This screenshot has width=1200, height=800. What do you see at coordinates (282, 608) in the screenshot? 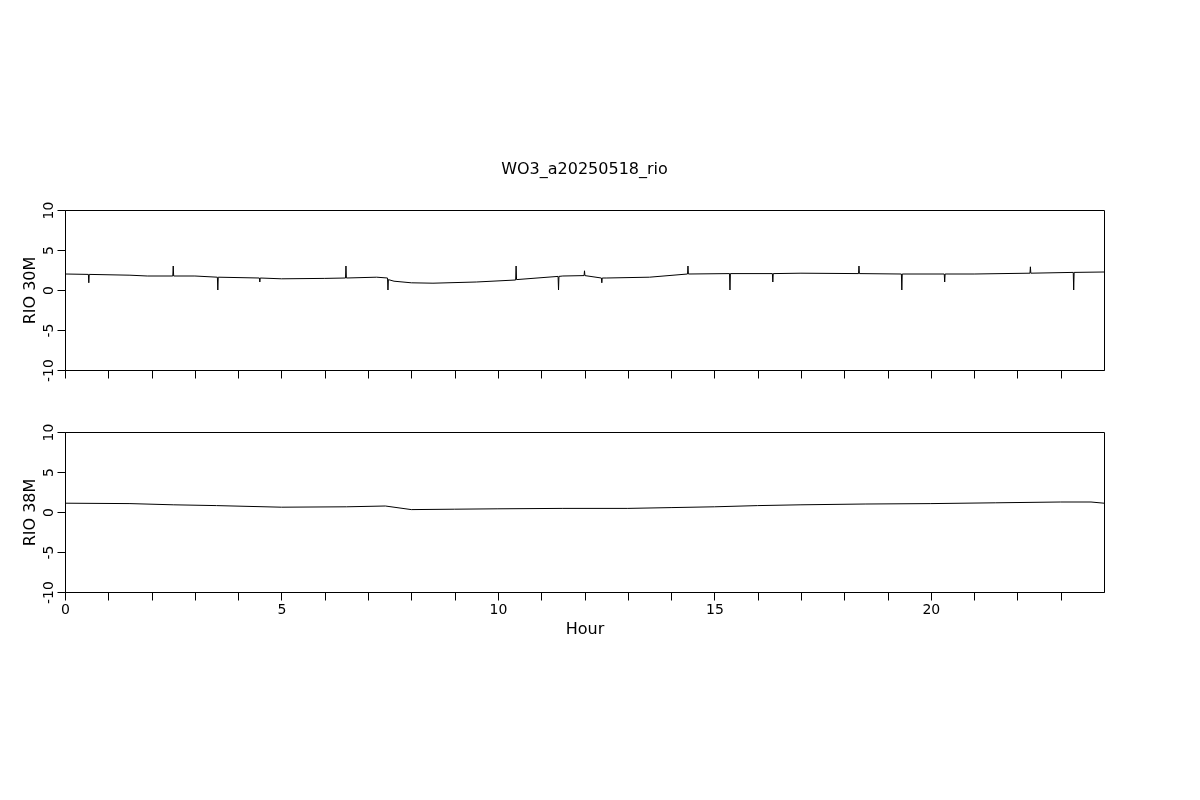
I see `x-tick-label: 5` at bounding box center [282, 608].